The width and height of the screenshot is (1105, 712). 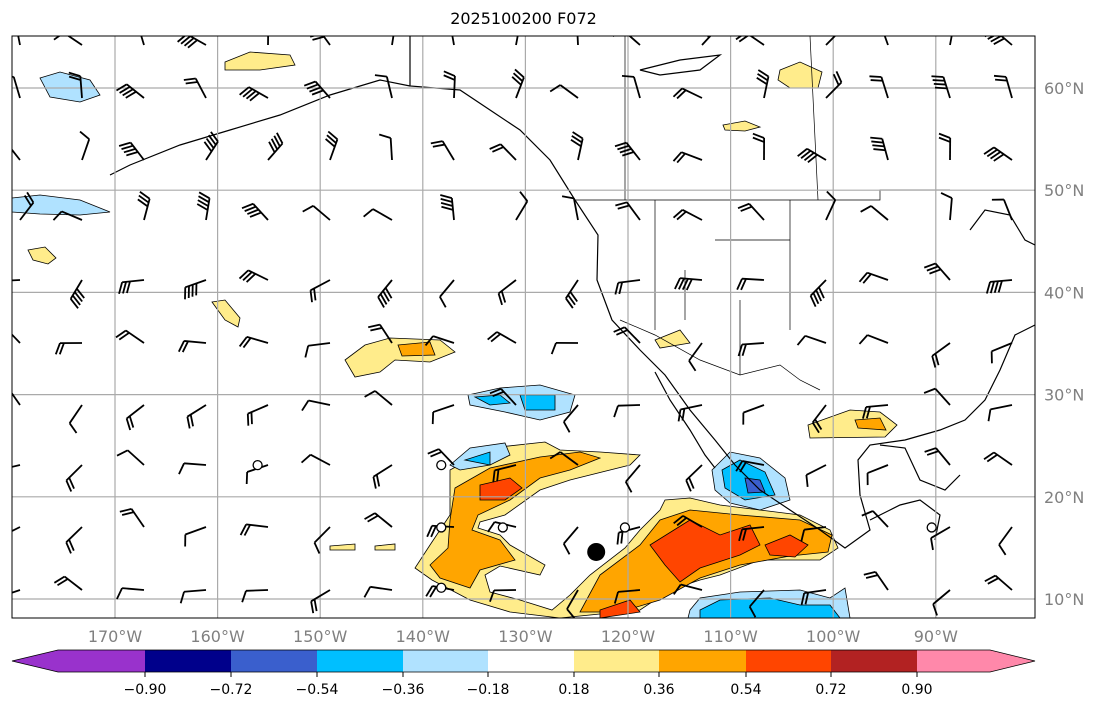 I want to click on longitude-label: 110°W, so click(x=730, y=636).